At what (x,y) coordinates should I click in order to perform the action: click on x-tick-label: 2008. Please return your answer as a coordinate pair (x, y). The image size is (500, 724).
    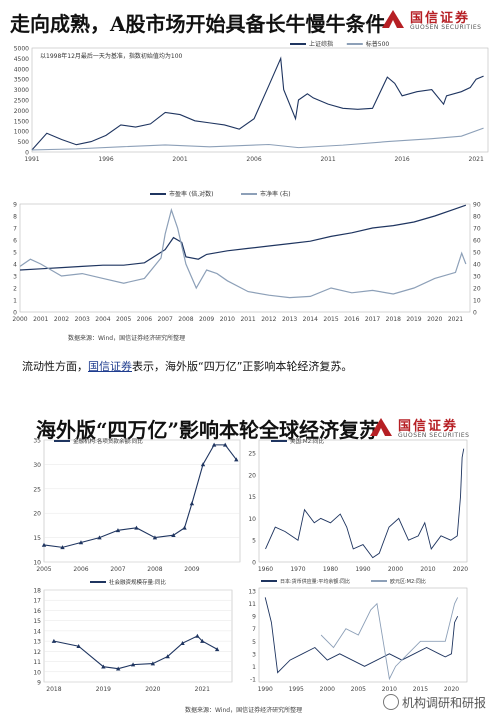
    Looking at the image, I should click on (185, 319).